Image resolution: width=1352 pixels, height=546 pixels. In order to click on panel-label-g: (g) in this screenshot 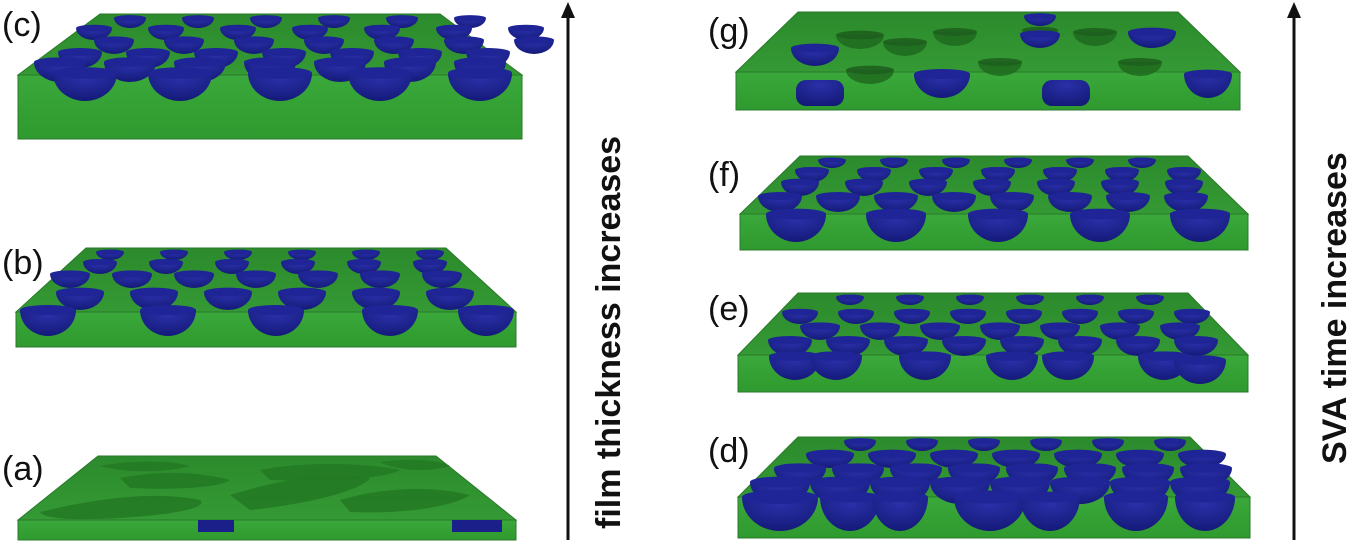, I will do `click(729, 31)`.